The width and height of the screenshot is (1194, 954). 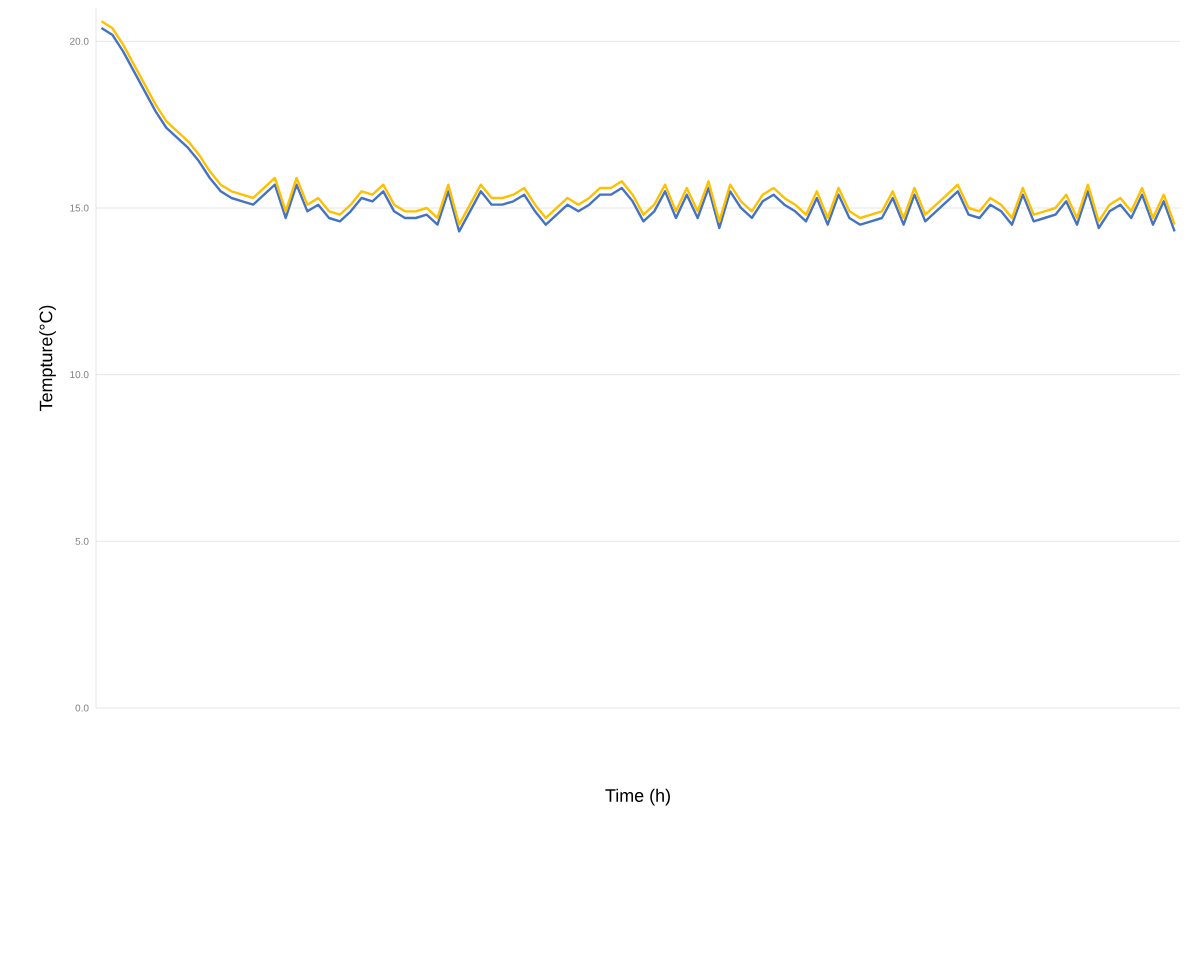 What do you see at coordinates (637, 797) in the screenshot?
I see `x-axis-title: Time (h)` at bounding box center [637, 797].